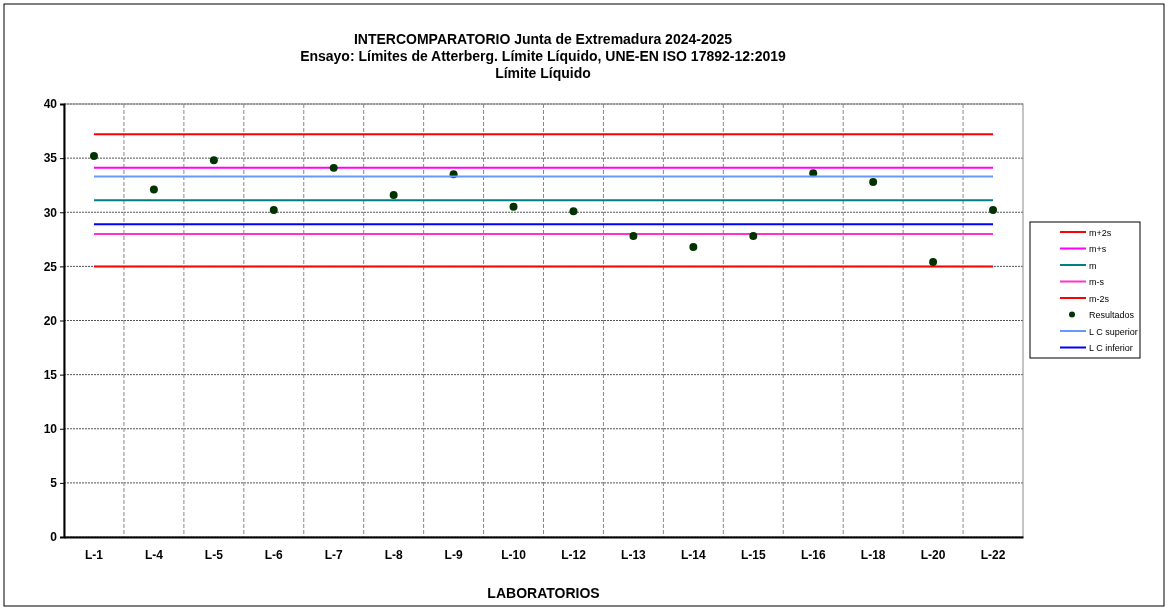  What do you see at coordinates (1113, 331) in the screenshot?
I see `legend-label: L C superior` at bounding box center [1113, 331].